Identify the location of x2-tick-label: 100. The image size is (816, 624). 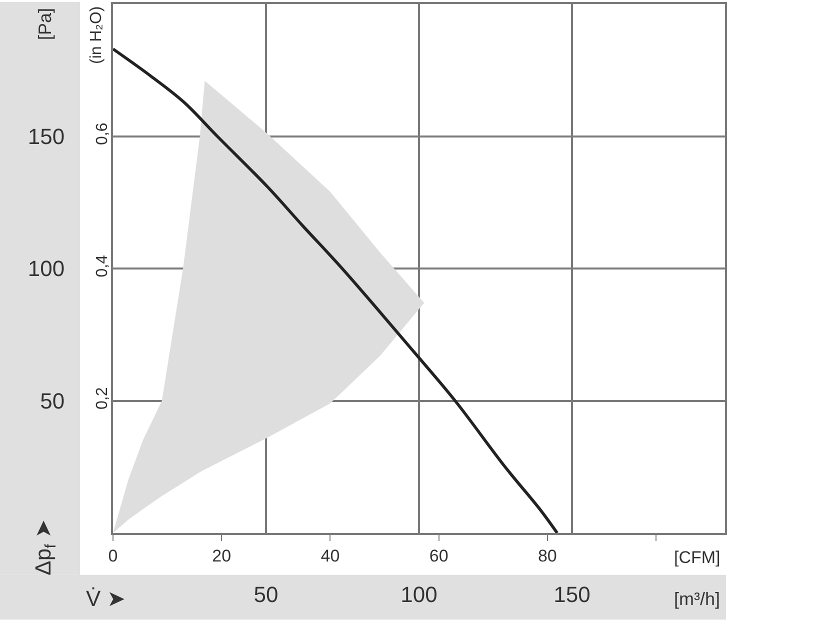
(419, 594).